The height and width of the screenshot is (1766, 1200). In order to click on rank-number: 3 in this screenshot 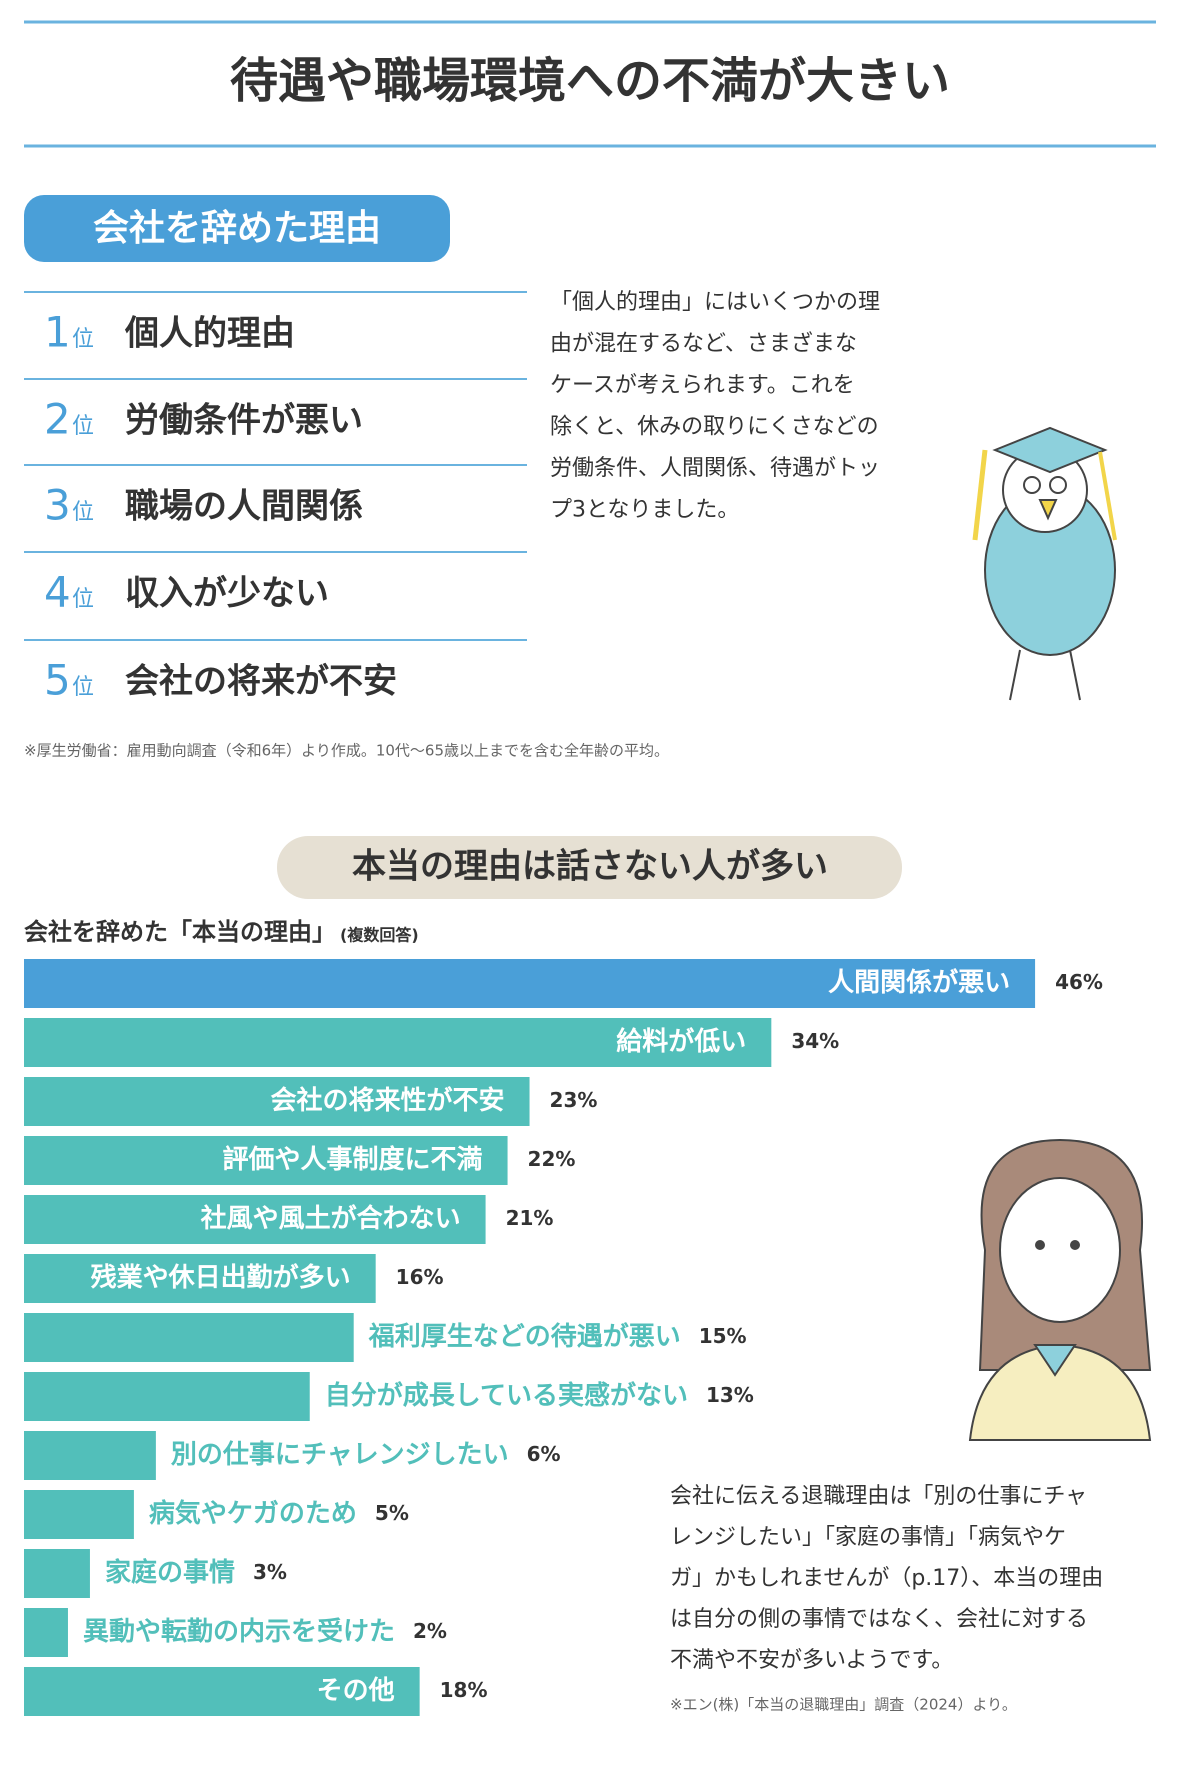, I will do `click(57, 505)`.